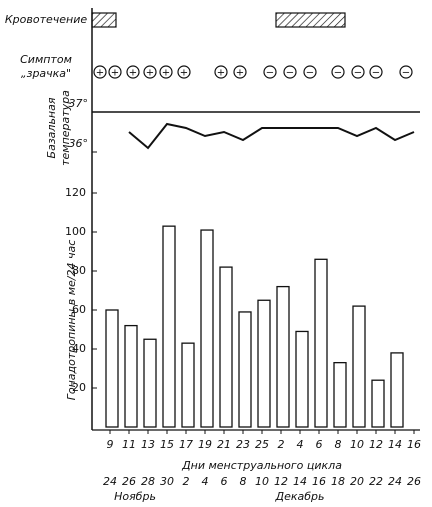 Image resolution: width=432 pixels, height=507 pixels. What do you see at coordinates (148, 481) in the screenshot?
I see `date-label: 28` at bounding box center [148, 481].